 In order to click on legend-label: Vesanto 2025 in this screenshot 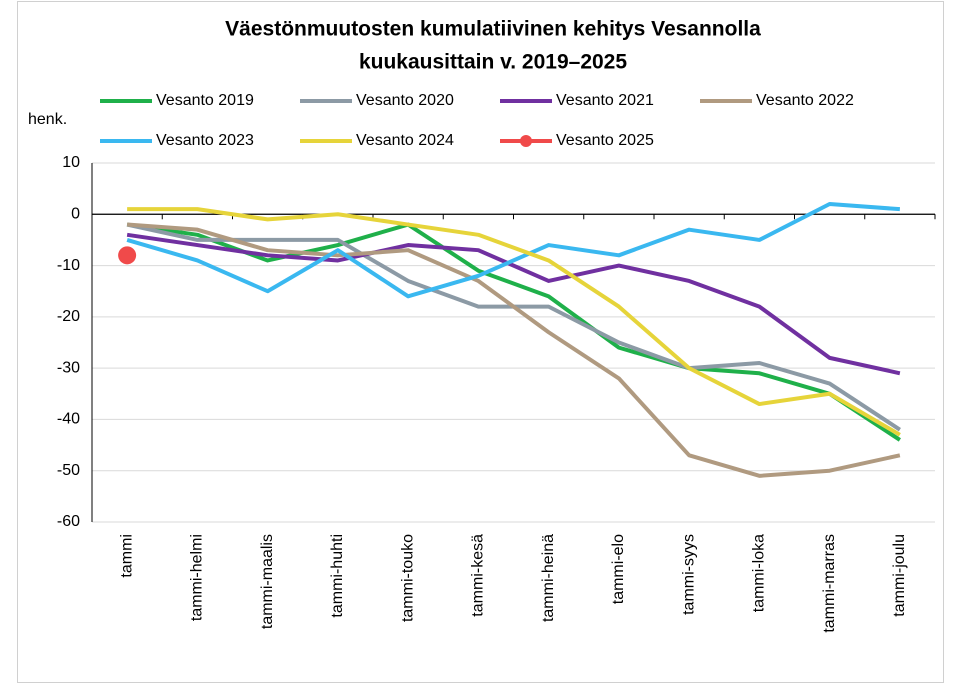, I will do `click(605, 140)`.